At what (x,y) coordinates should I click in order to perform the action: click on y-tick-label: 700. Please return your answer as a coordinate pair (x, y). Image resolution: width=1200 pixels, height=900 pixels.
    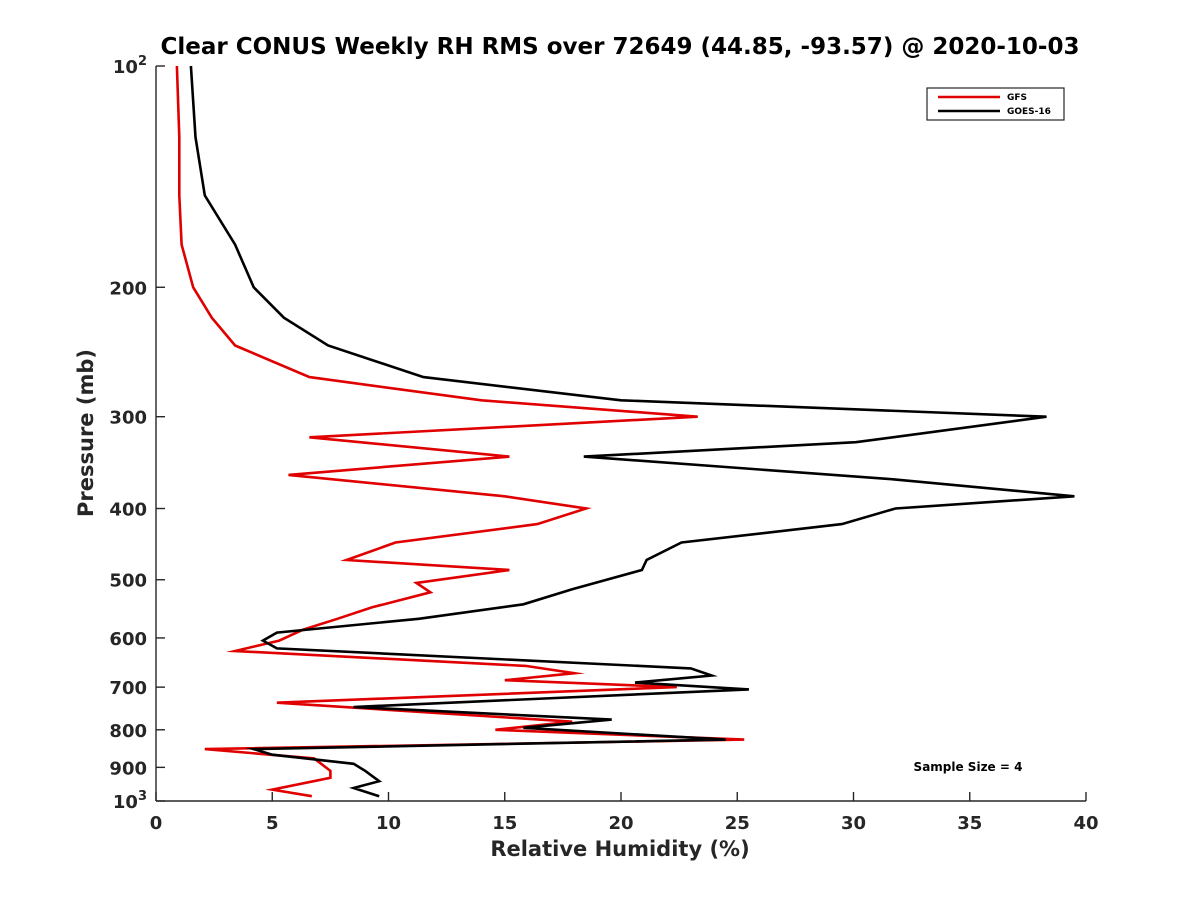
    Looking at the image, I should click on (128, 688).